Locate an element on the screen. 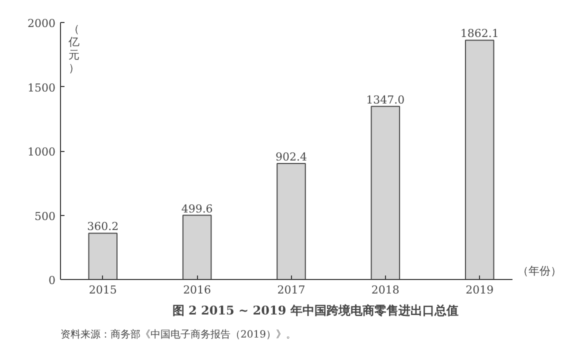  x-tick-label: 2019 is located at coordinates (480, 290).